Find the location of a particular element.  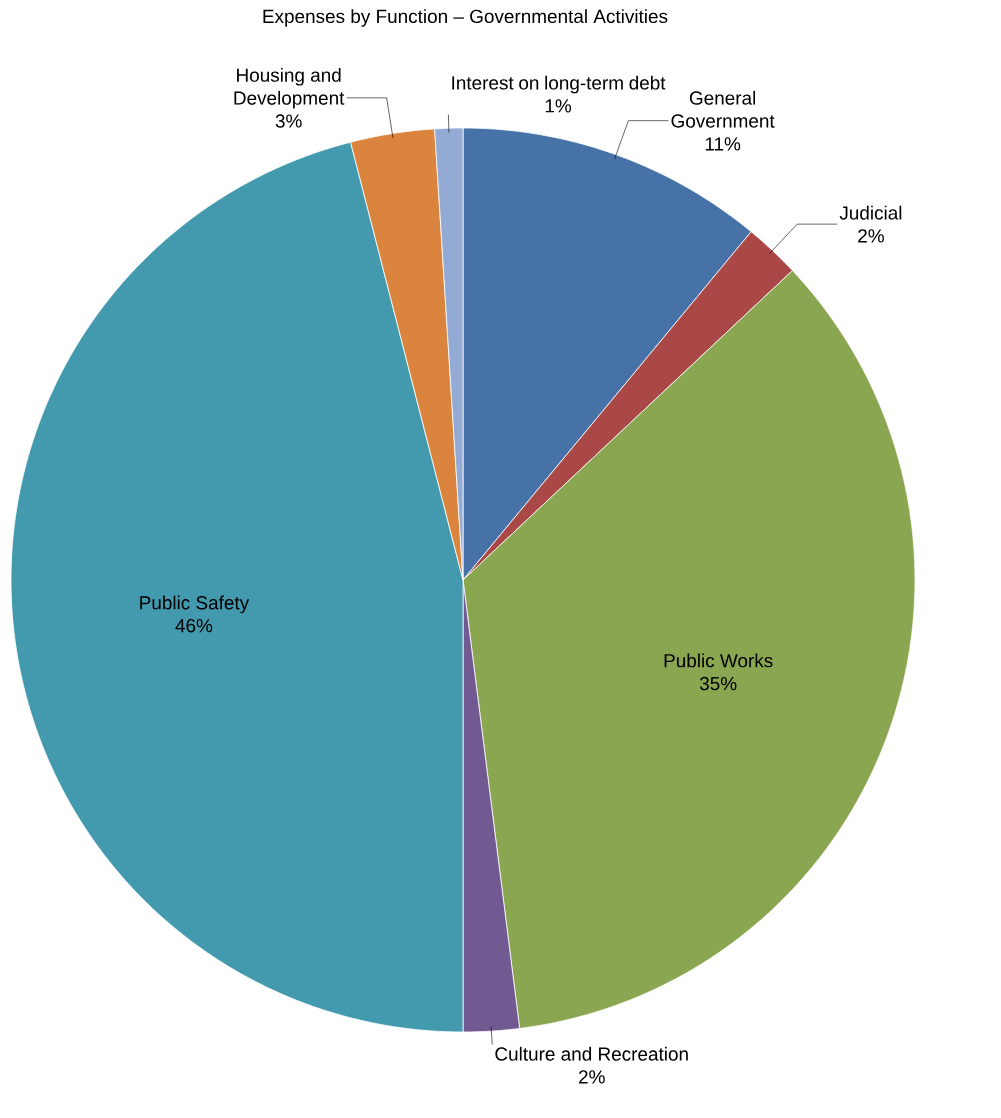

slice-label: Interest on long-term debt is located at coordinates (559, 84).